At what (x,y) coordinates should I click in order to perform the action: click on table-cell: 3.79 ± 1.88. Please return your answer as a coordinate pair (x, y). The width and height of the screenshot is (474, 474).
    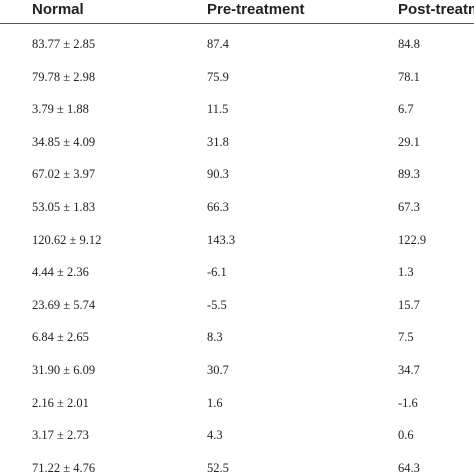
    Looking at the image, I should click on (60, 109).